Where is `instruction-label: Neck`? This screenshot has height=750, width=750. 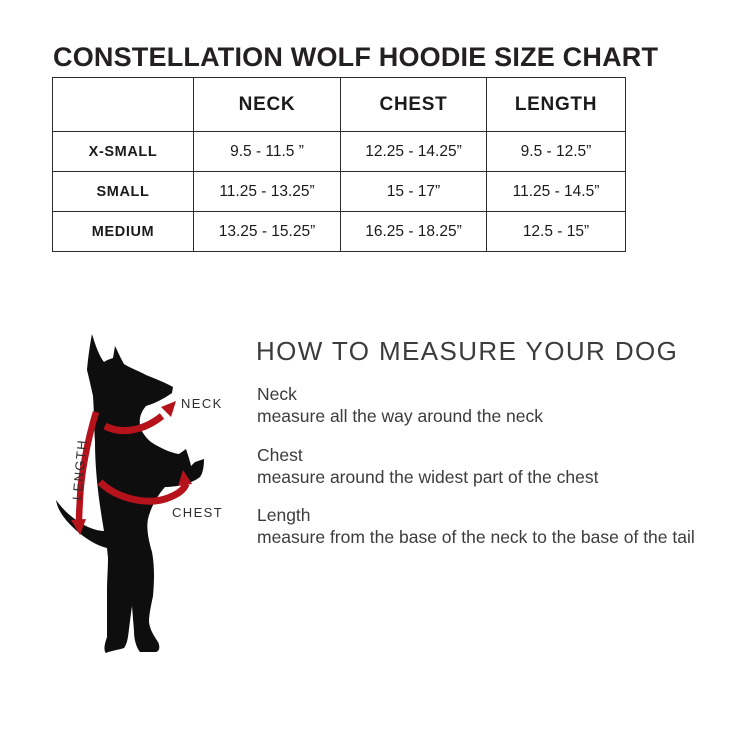
instruction-label: Neck is located at coordinates (277, 394).